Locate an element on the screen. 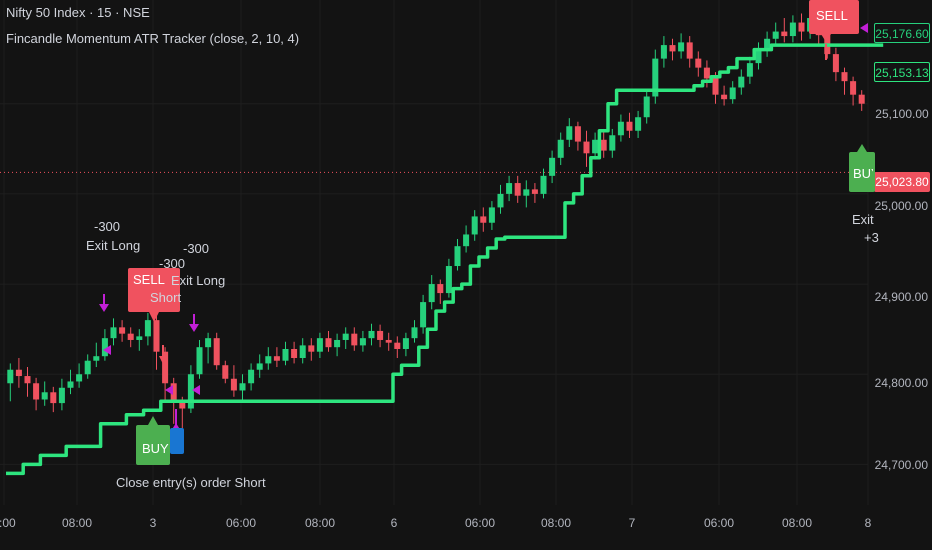  symbol-legend: Nifty 50 Index · 15 · NSE is located at coordinates (78, 12).